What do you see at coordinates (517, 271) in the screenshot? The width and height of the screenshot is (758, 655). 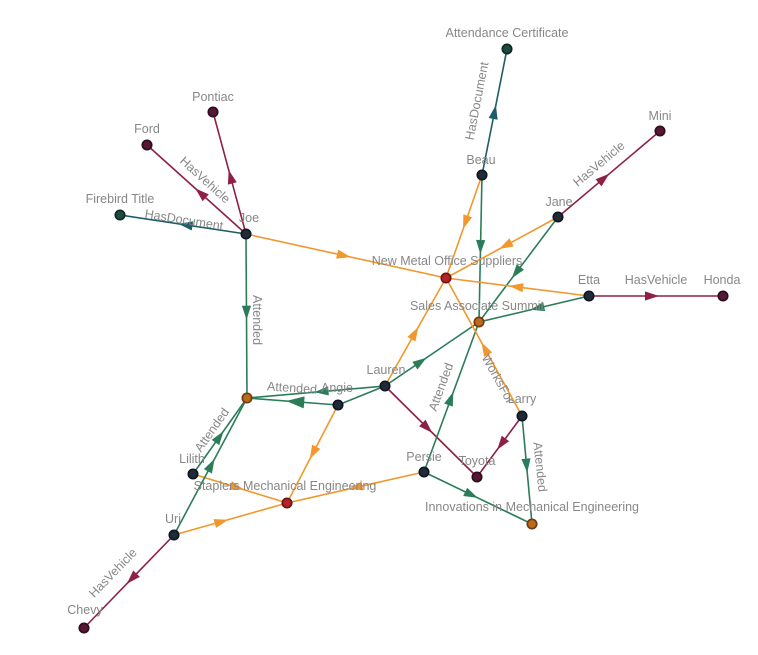 I see `arrowhead-jane-sales-associate-summit` at bounding box center [517, 271].